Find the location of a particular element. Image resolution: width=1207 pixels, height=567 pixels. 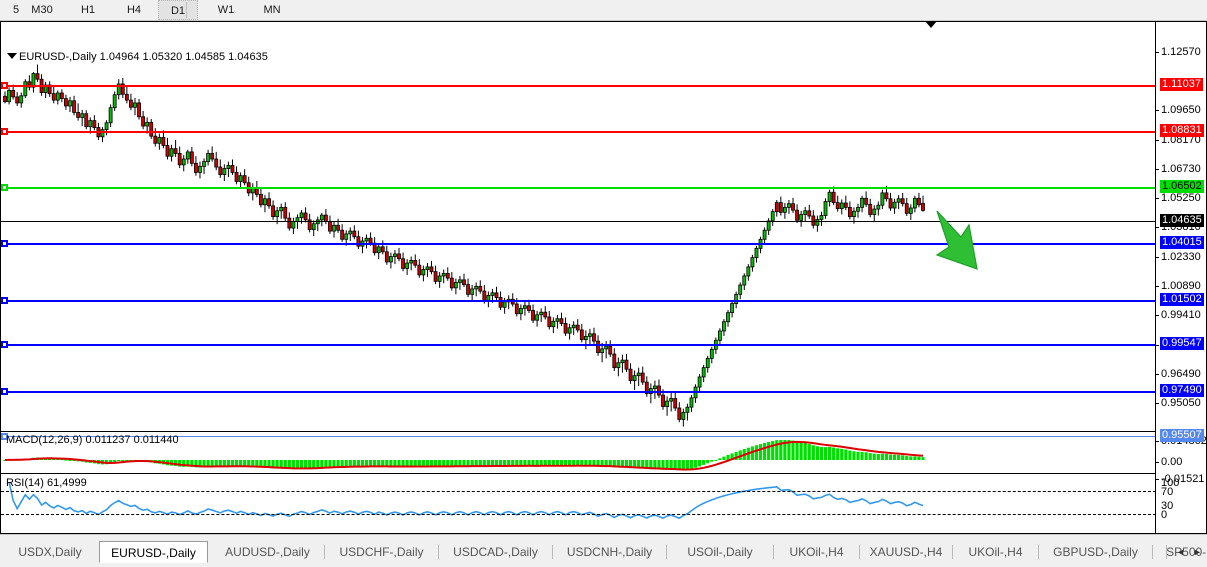

chart-tab-usdchfdaily: USDCHF-,Daily is located at coordinates (381, 552).